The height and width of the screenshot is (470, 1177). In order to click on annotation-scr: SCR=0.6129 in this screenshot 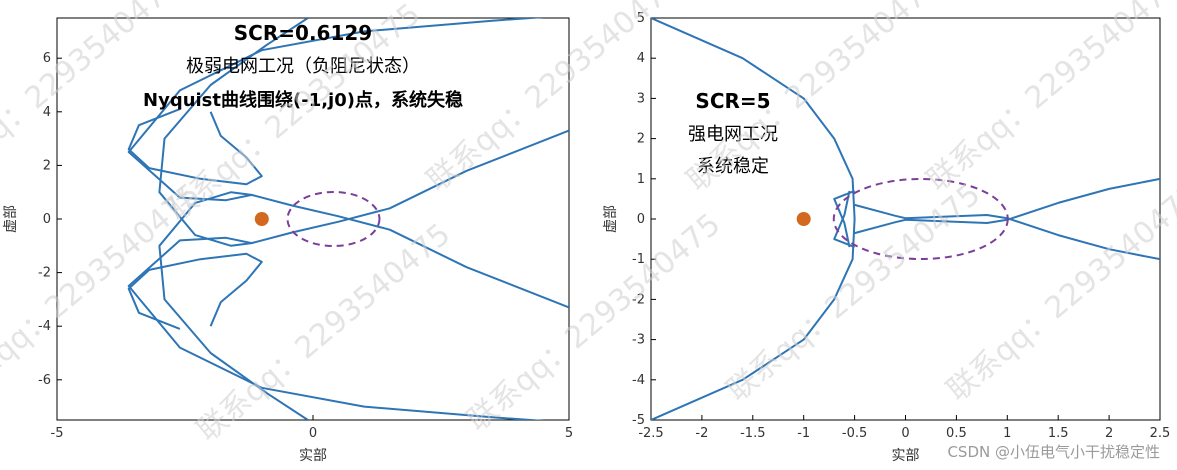, I will do `click(303, 33)`.